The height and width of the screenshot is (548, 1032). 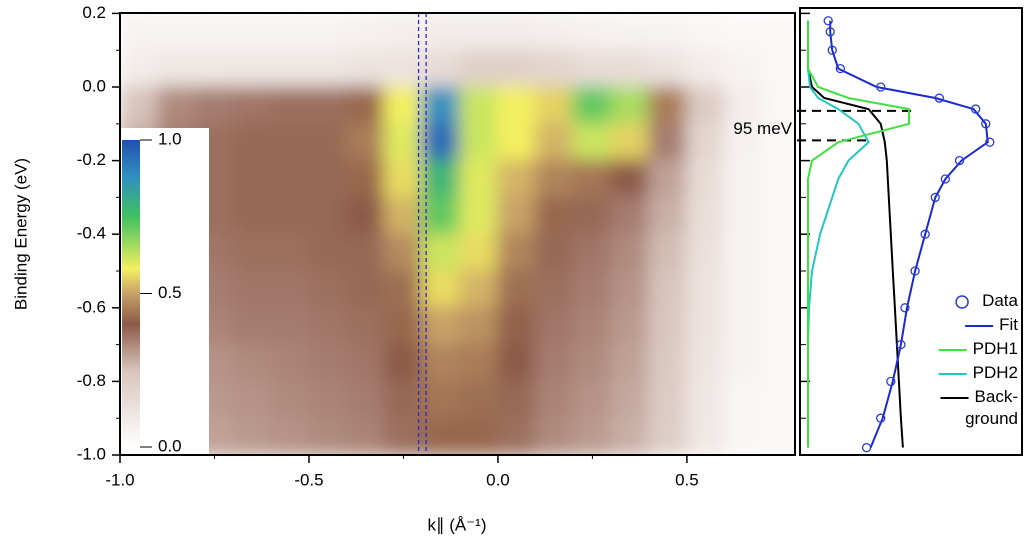 I want to click on colorbar-label: 0.0, so click(x=170, y=445).